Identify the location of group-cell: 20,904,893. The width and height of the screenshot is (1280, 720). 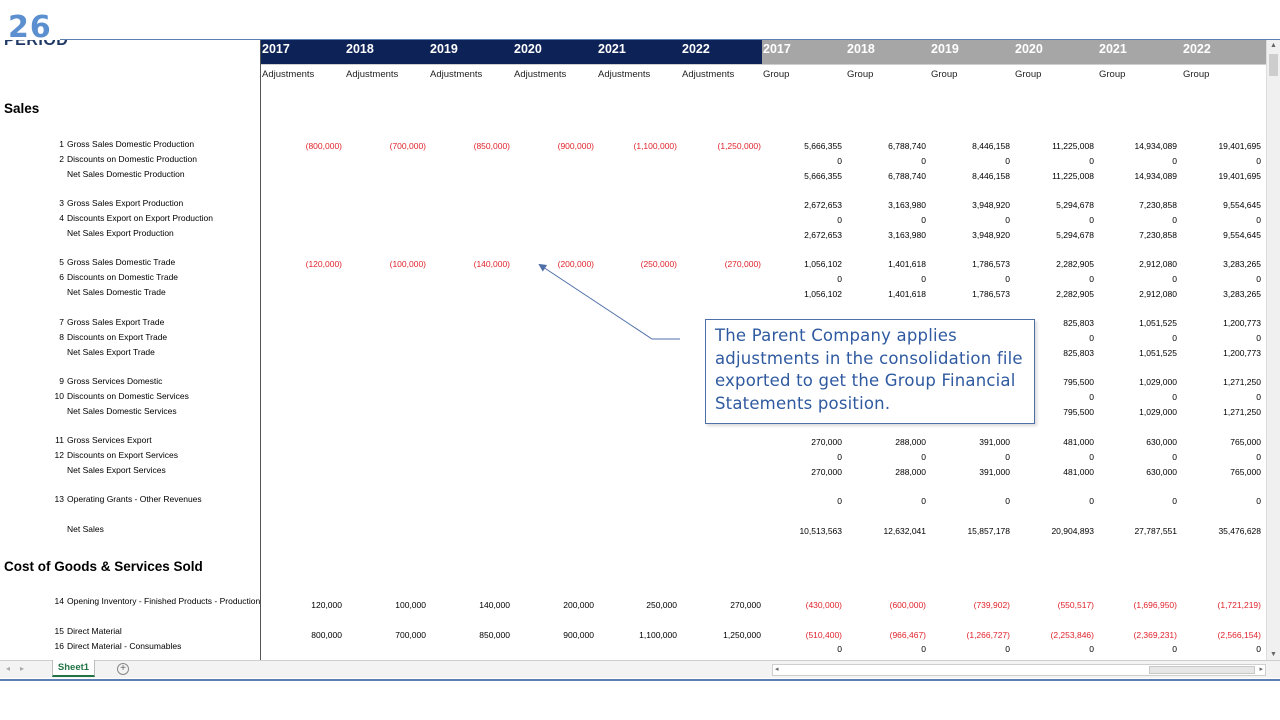
(1072, 531).